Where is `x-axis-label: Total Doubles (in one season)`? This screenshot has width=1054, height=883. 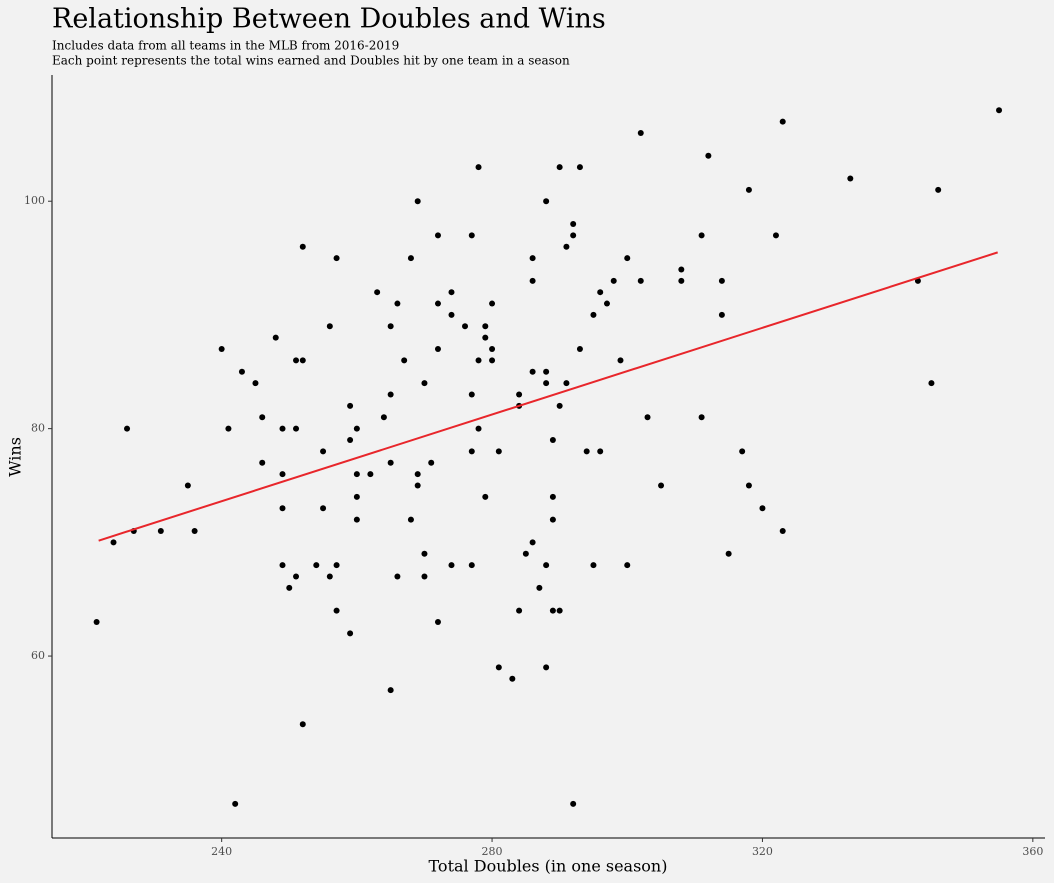
x-axis-label: Total Doubles (in one season) is located at coordinates (548, 866).